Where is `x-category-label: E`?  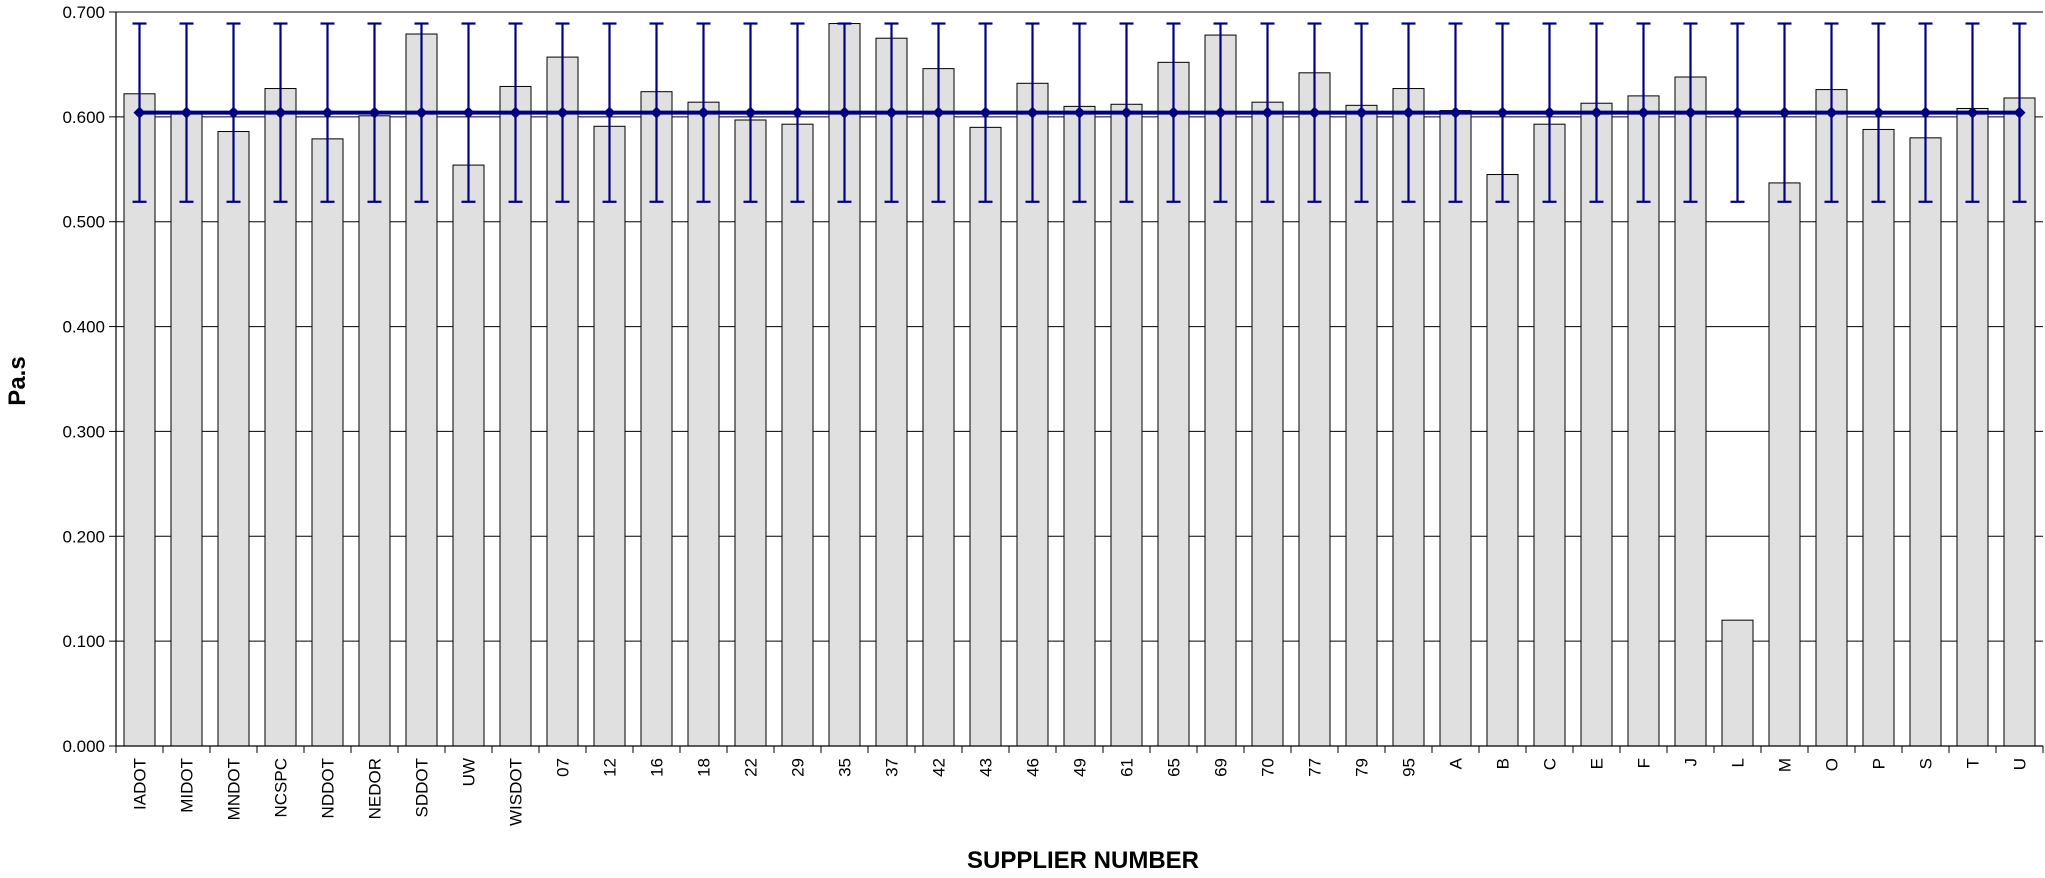
x-category-label: E is located at coordinates (1597, 763).